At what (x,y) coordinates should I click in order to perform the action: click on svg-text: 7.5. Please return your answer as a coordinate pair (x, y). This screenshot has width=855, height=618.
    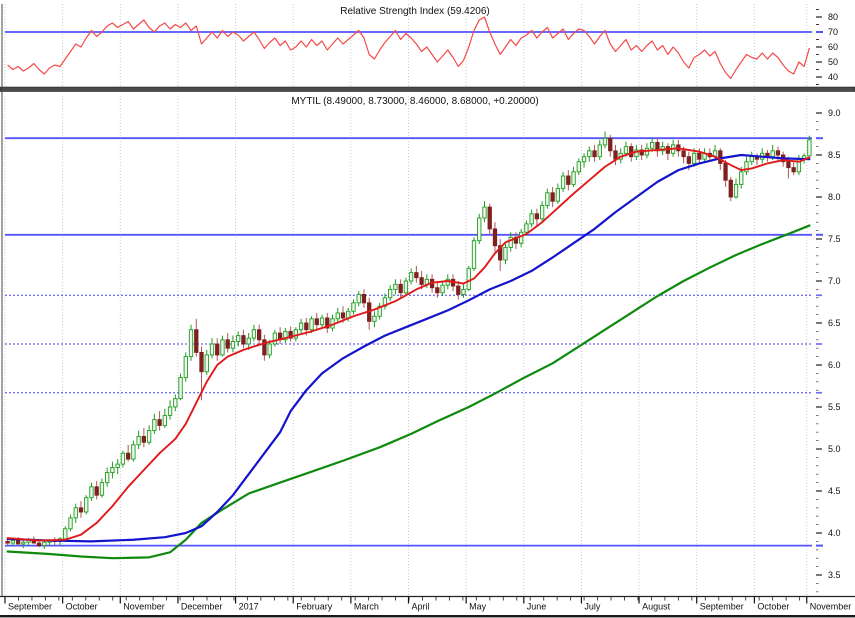
    Looking at the image, I should click on (834, 239).